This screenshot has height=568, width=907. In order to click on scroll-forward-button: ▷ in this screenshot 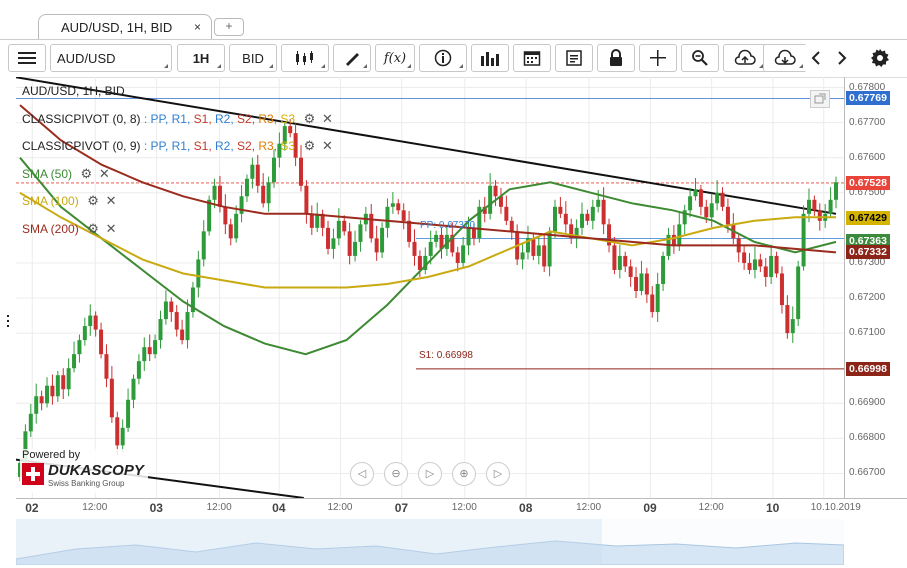, I will do `click(498, 474)`.